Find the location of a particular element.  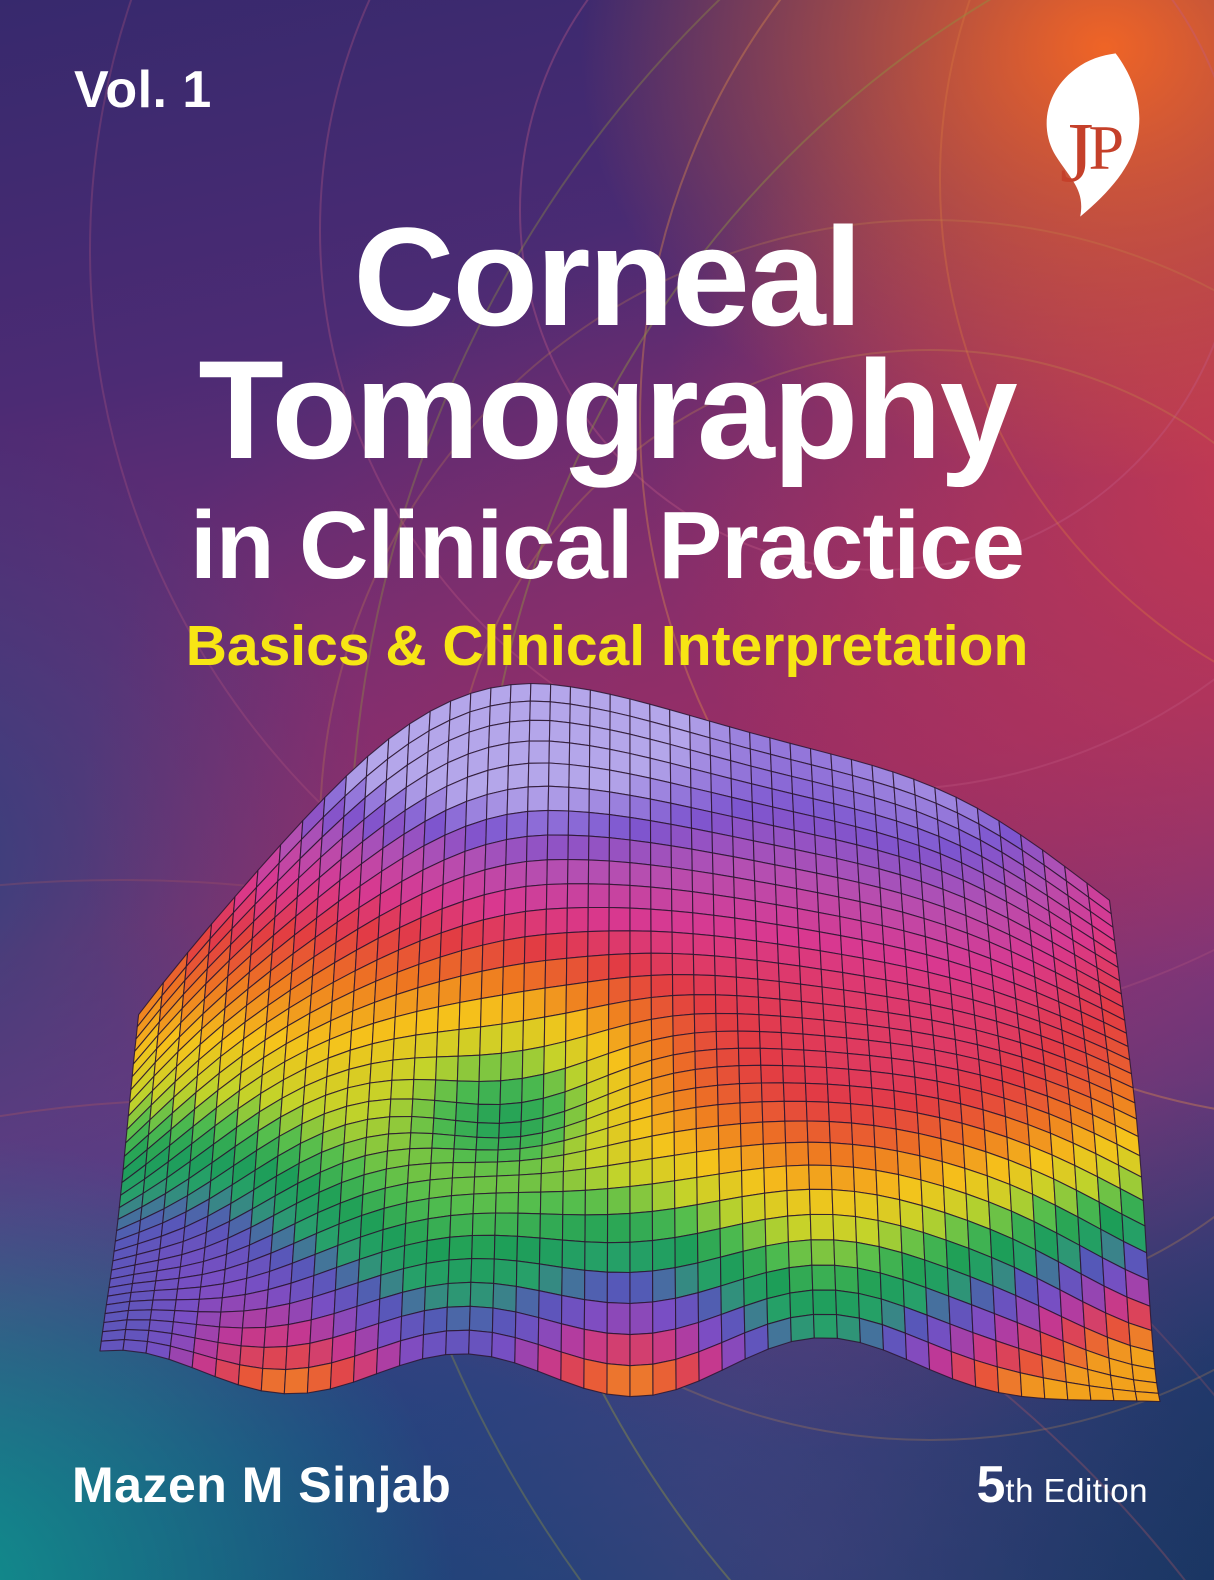

publisher-logo: JP is located at coordinates (1093, 135).